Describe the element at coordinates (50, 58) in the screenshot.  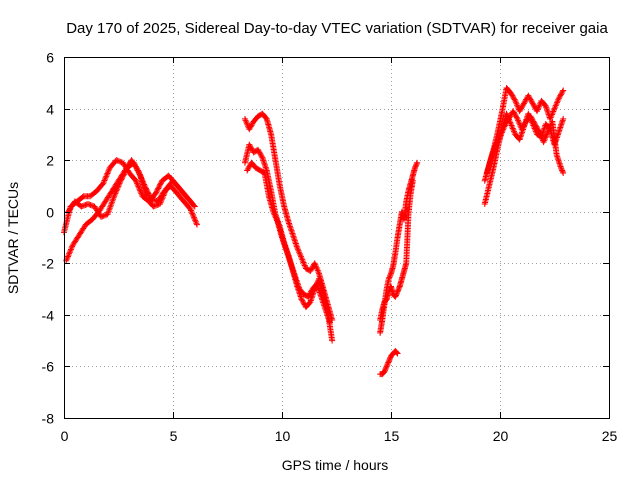
I see `y-tick-label: 6` at that location.